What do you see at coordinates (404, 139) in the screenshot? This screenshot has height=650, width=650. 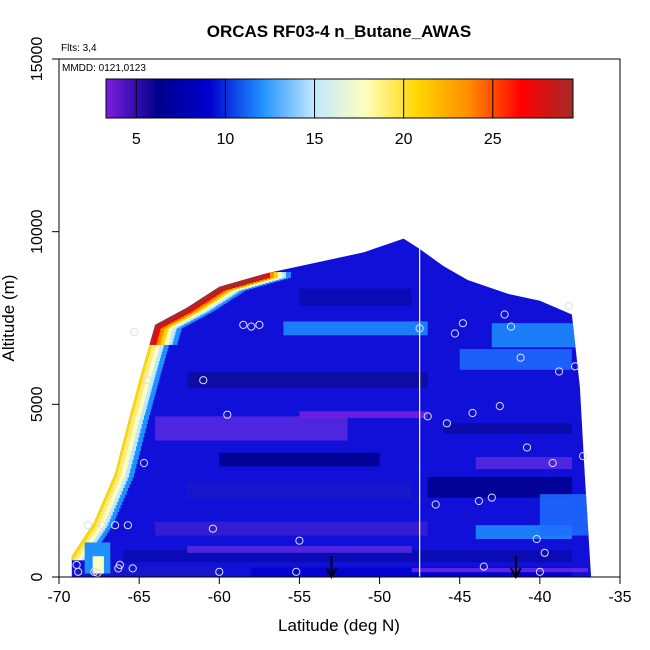 I see `colorbar-tick-label: 20` at bounding box center [404, 139].